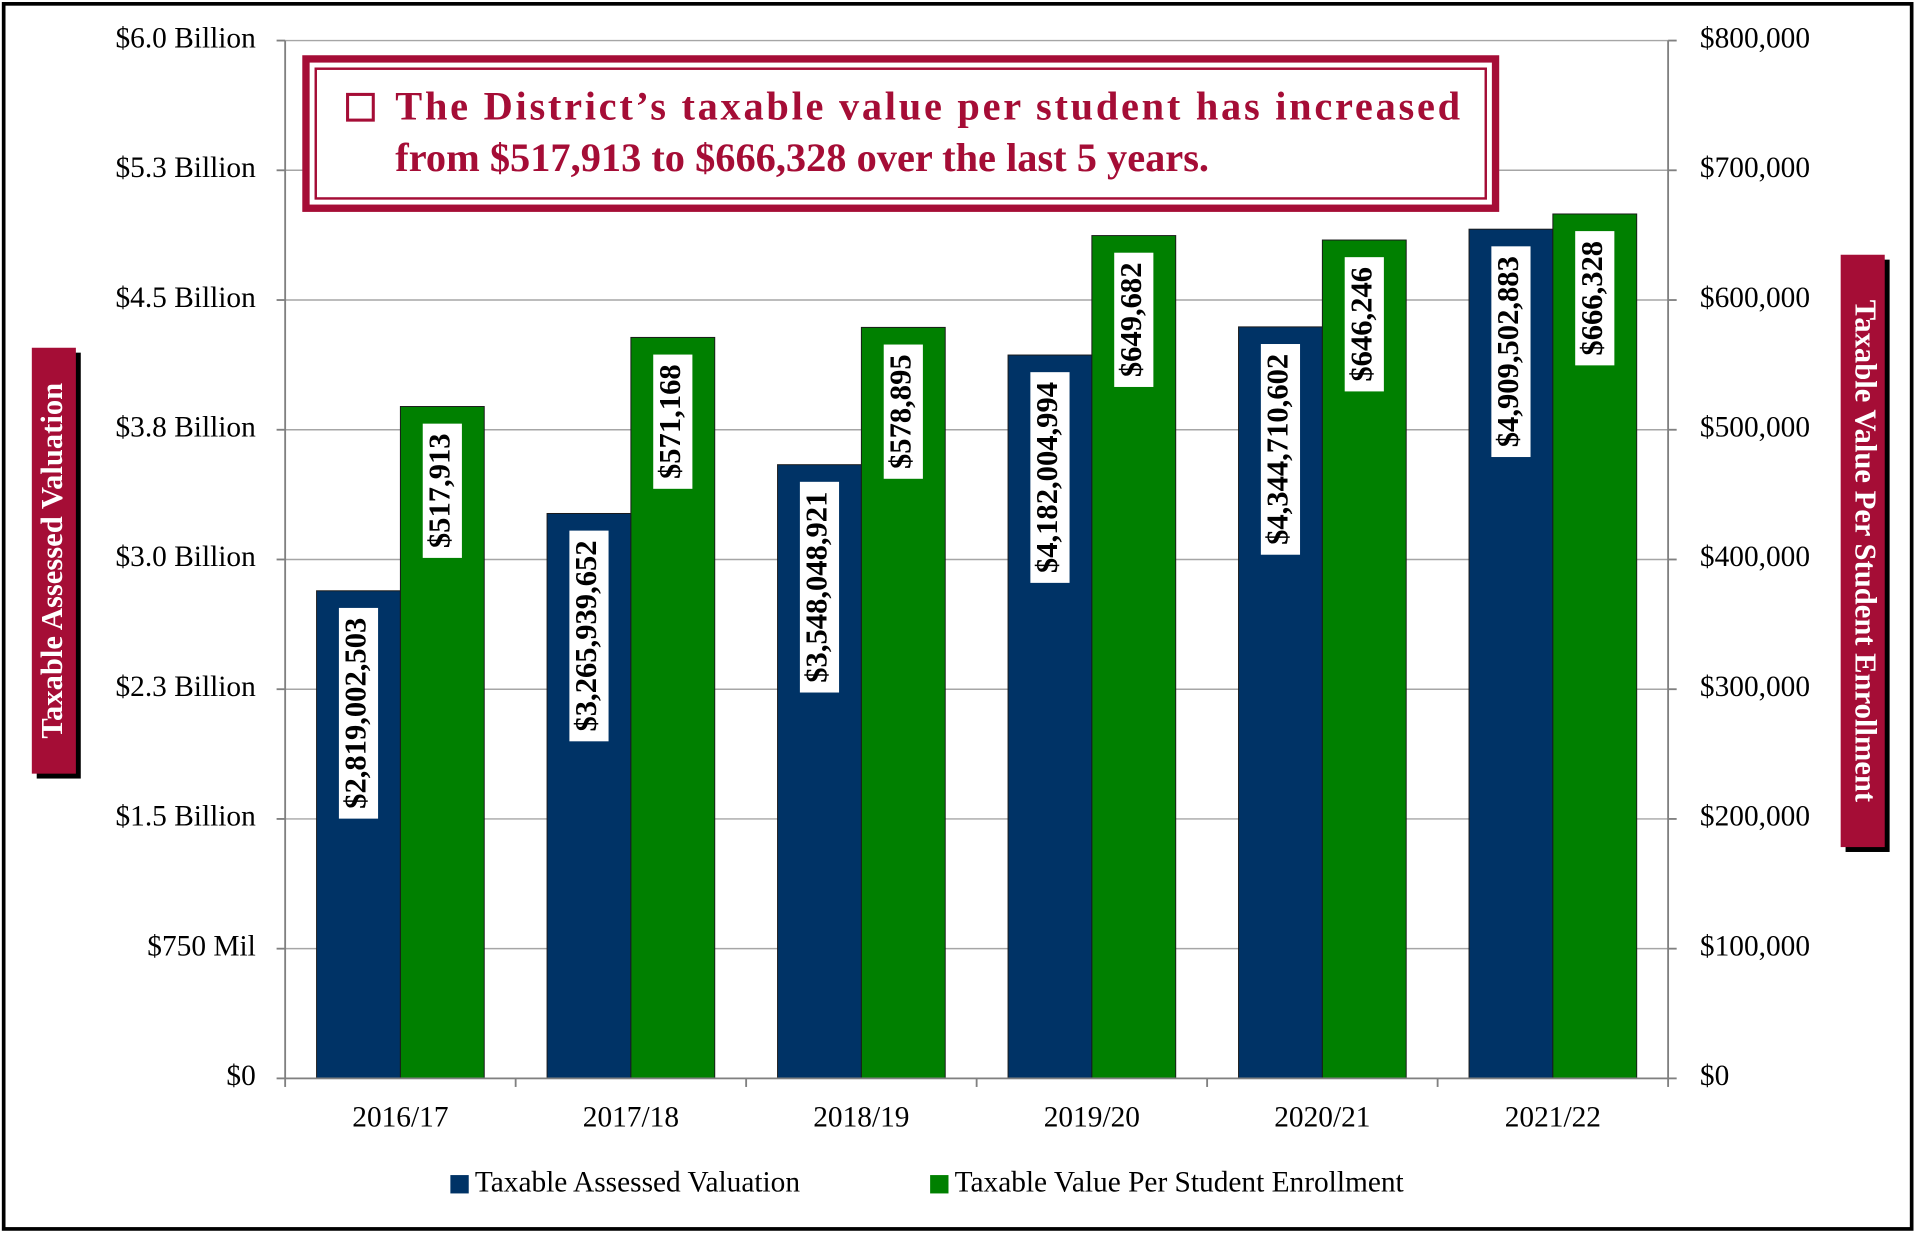 Image resolution: width=1919 pixels, height=1234 pixels. Describe the element at coordinates (1755, 38) in the screenshot. I see `y2-tick-label: $800,000` at that location.